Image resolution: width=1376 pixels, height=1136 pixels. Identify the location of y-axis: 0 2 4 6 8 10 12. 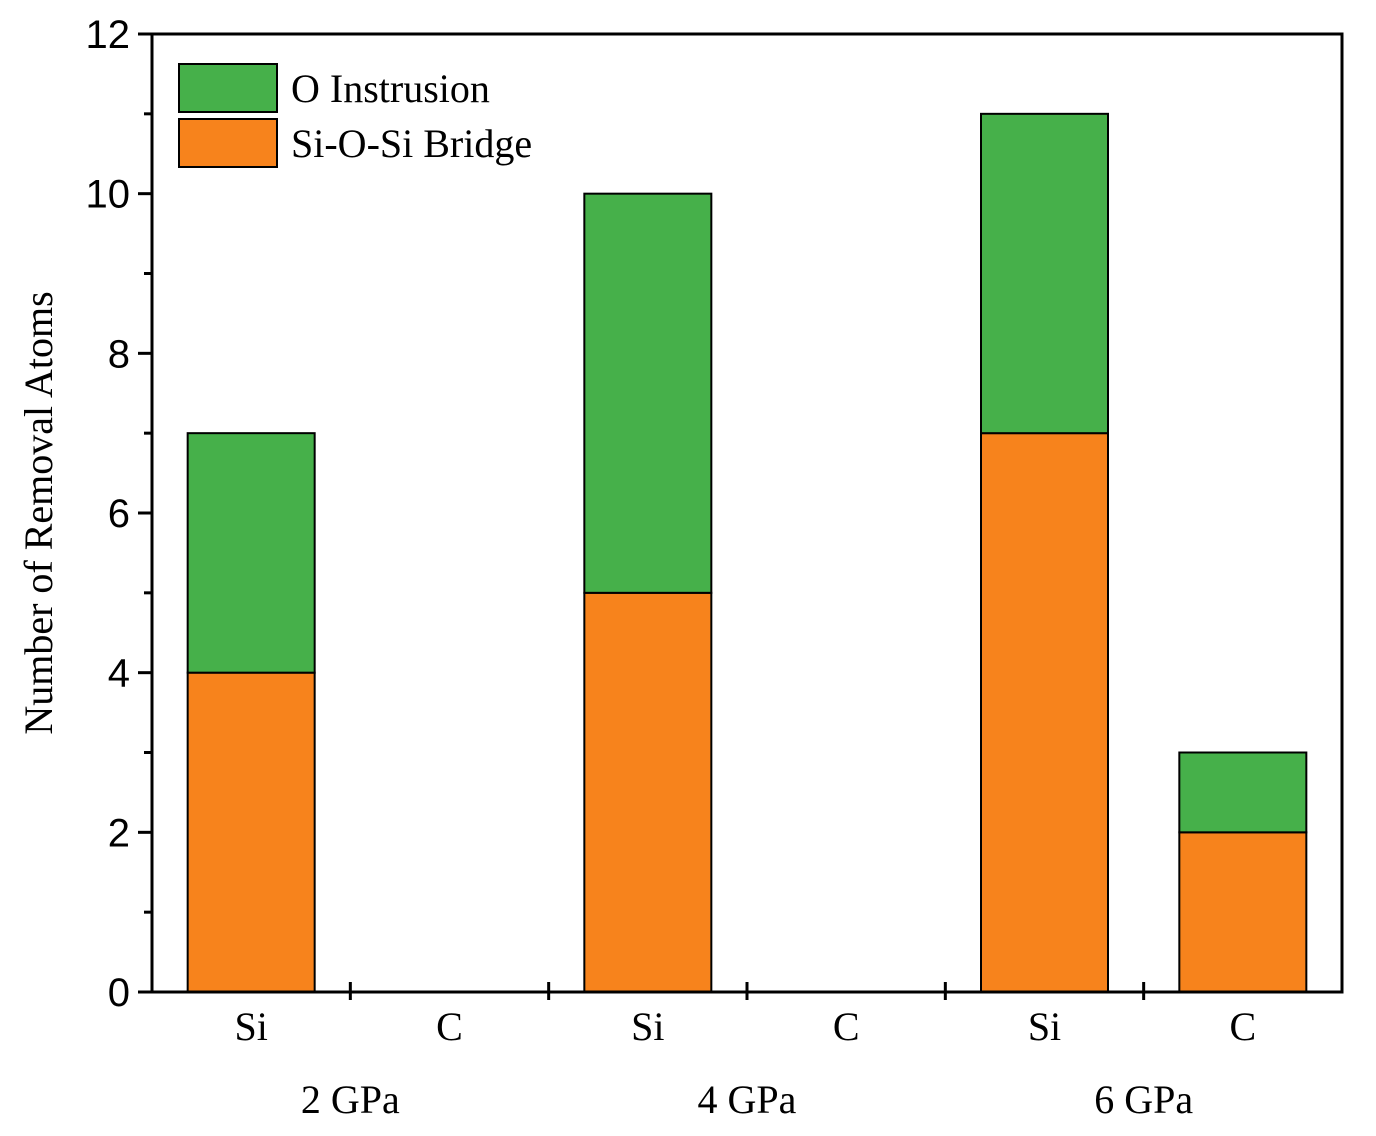
(119, 514).